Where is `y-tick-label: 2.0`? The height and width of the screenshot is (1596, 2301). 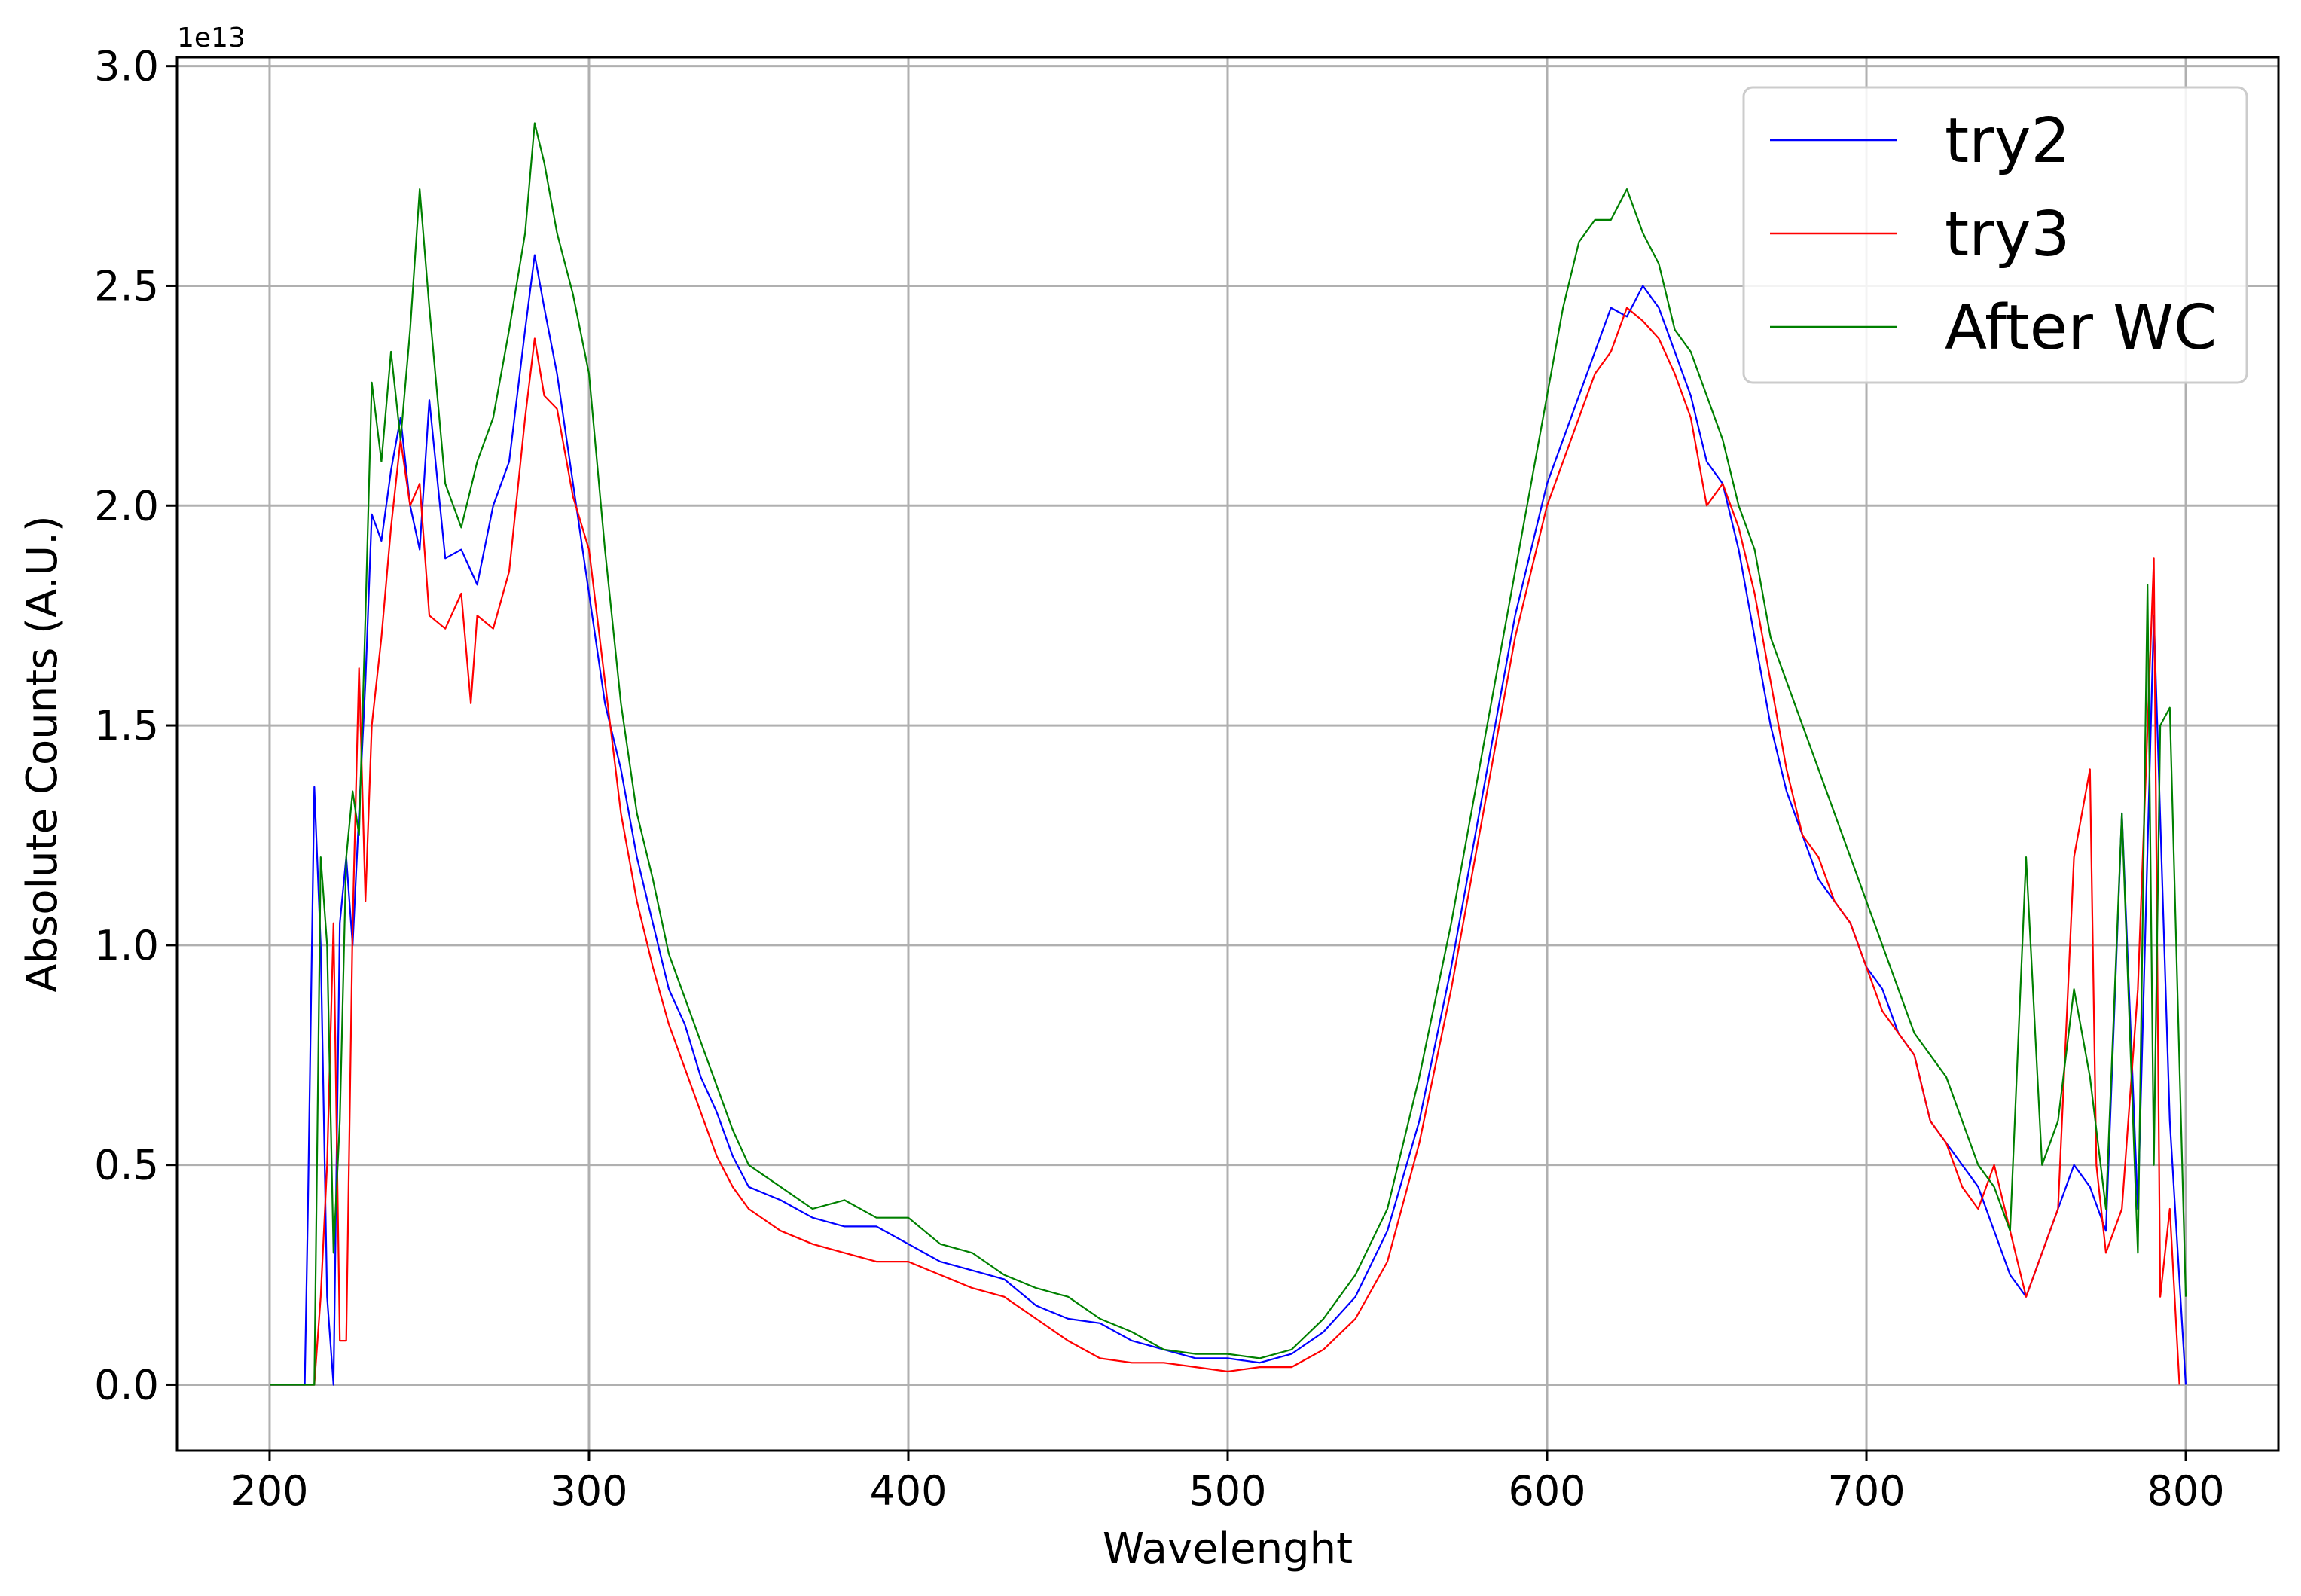 y-tick-label: 2.0 is located at coordinates (127, 505).